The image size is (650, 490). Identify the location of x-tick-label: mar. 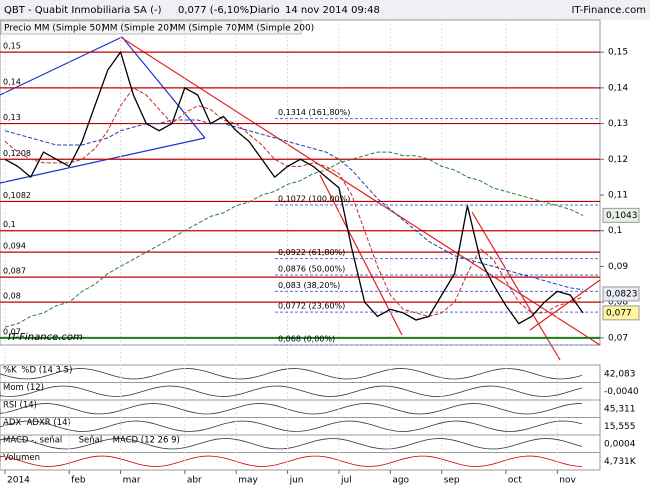
(132, 481).